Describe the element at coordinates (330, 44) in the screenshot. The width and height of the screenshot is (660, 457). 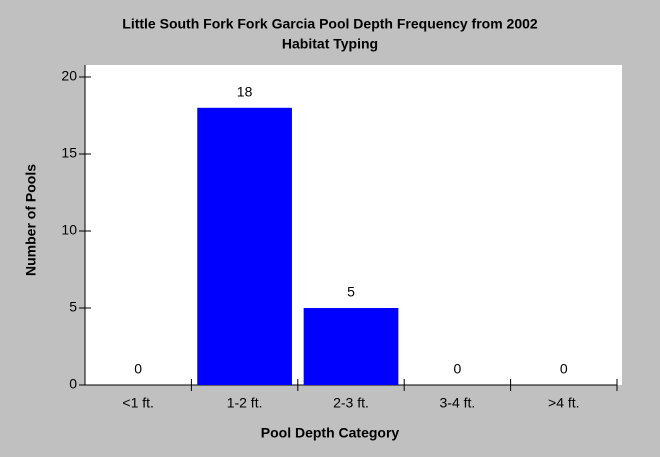
I see `chart-title: Habitat Typing` at that location.